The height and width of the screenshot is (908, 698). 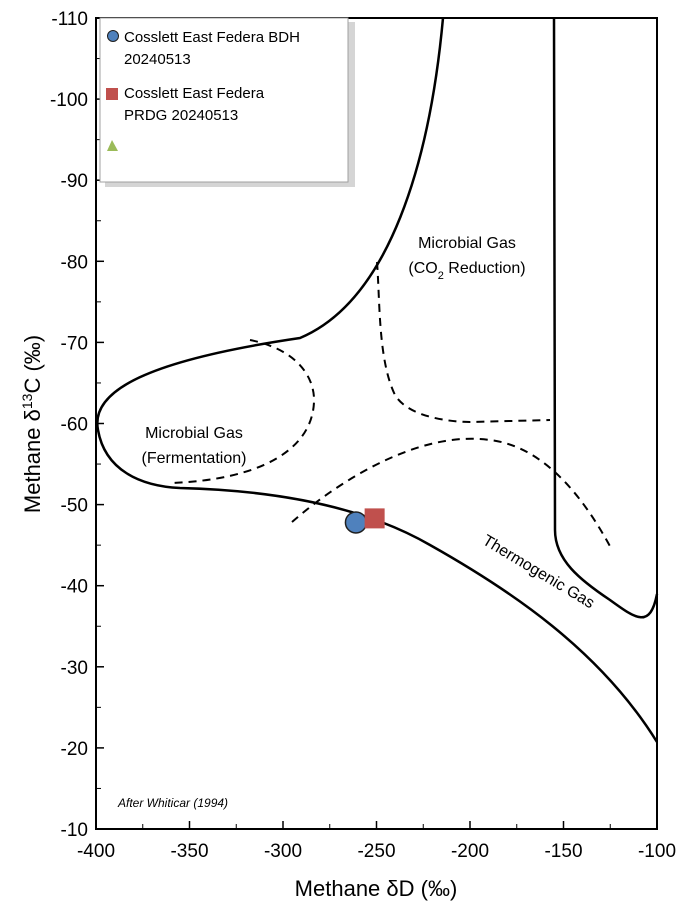 I want to click on y-tick-label: -90, so click(x=74, y=181).